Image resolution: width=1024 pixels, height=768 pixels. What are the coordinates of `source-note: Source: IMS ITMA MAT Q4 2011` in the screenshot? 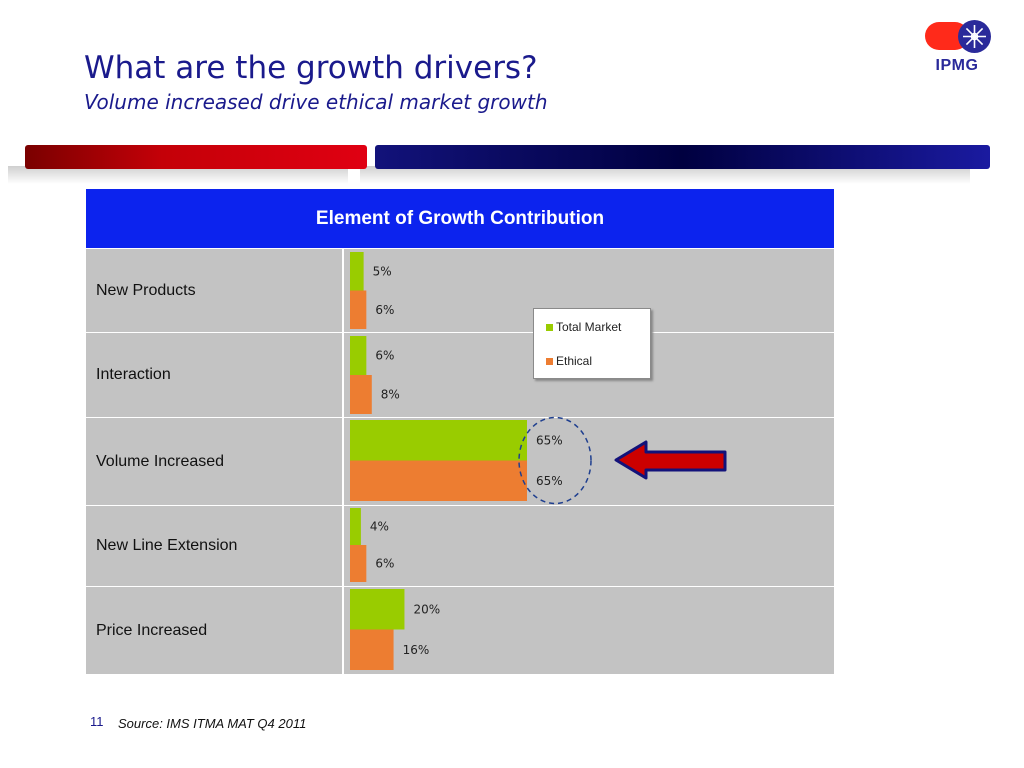 It's located at (212, 723).